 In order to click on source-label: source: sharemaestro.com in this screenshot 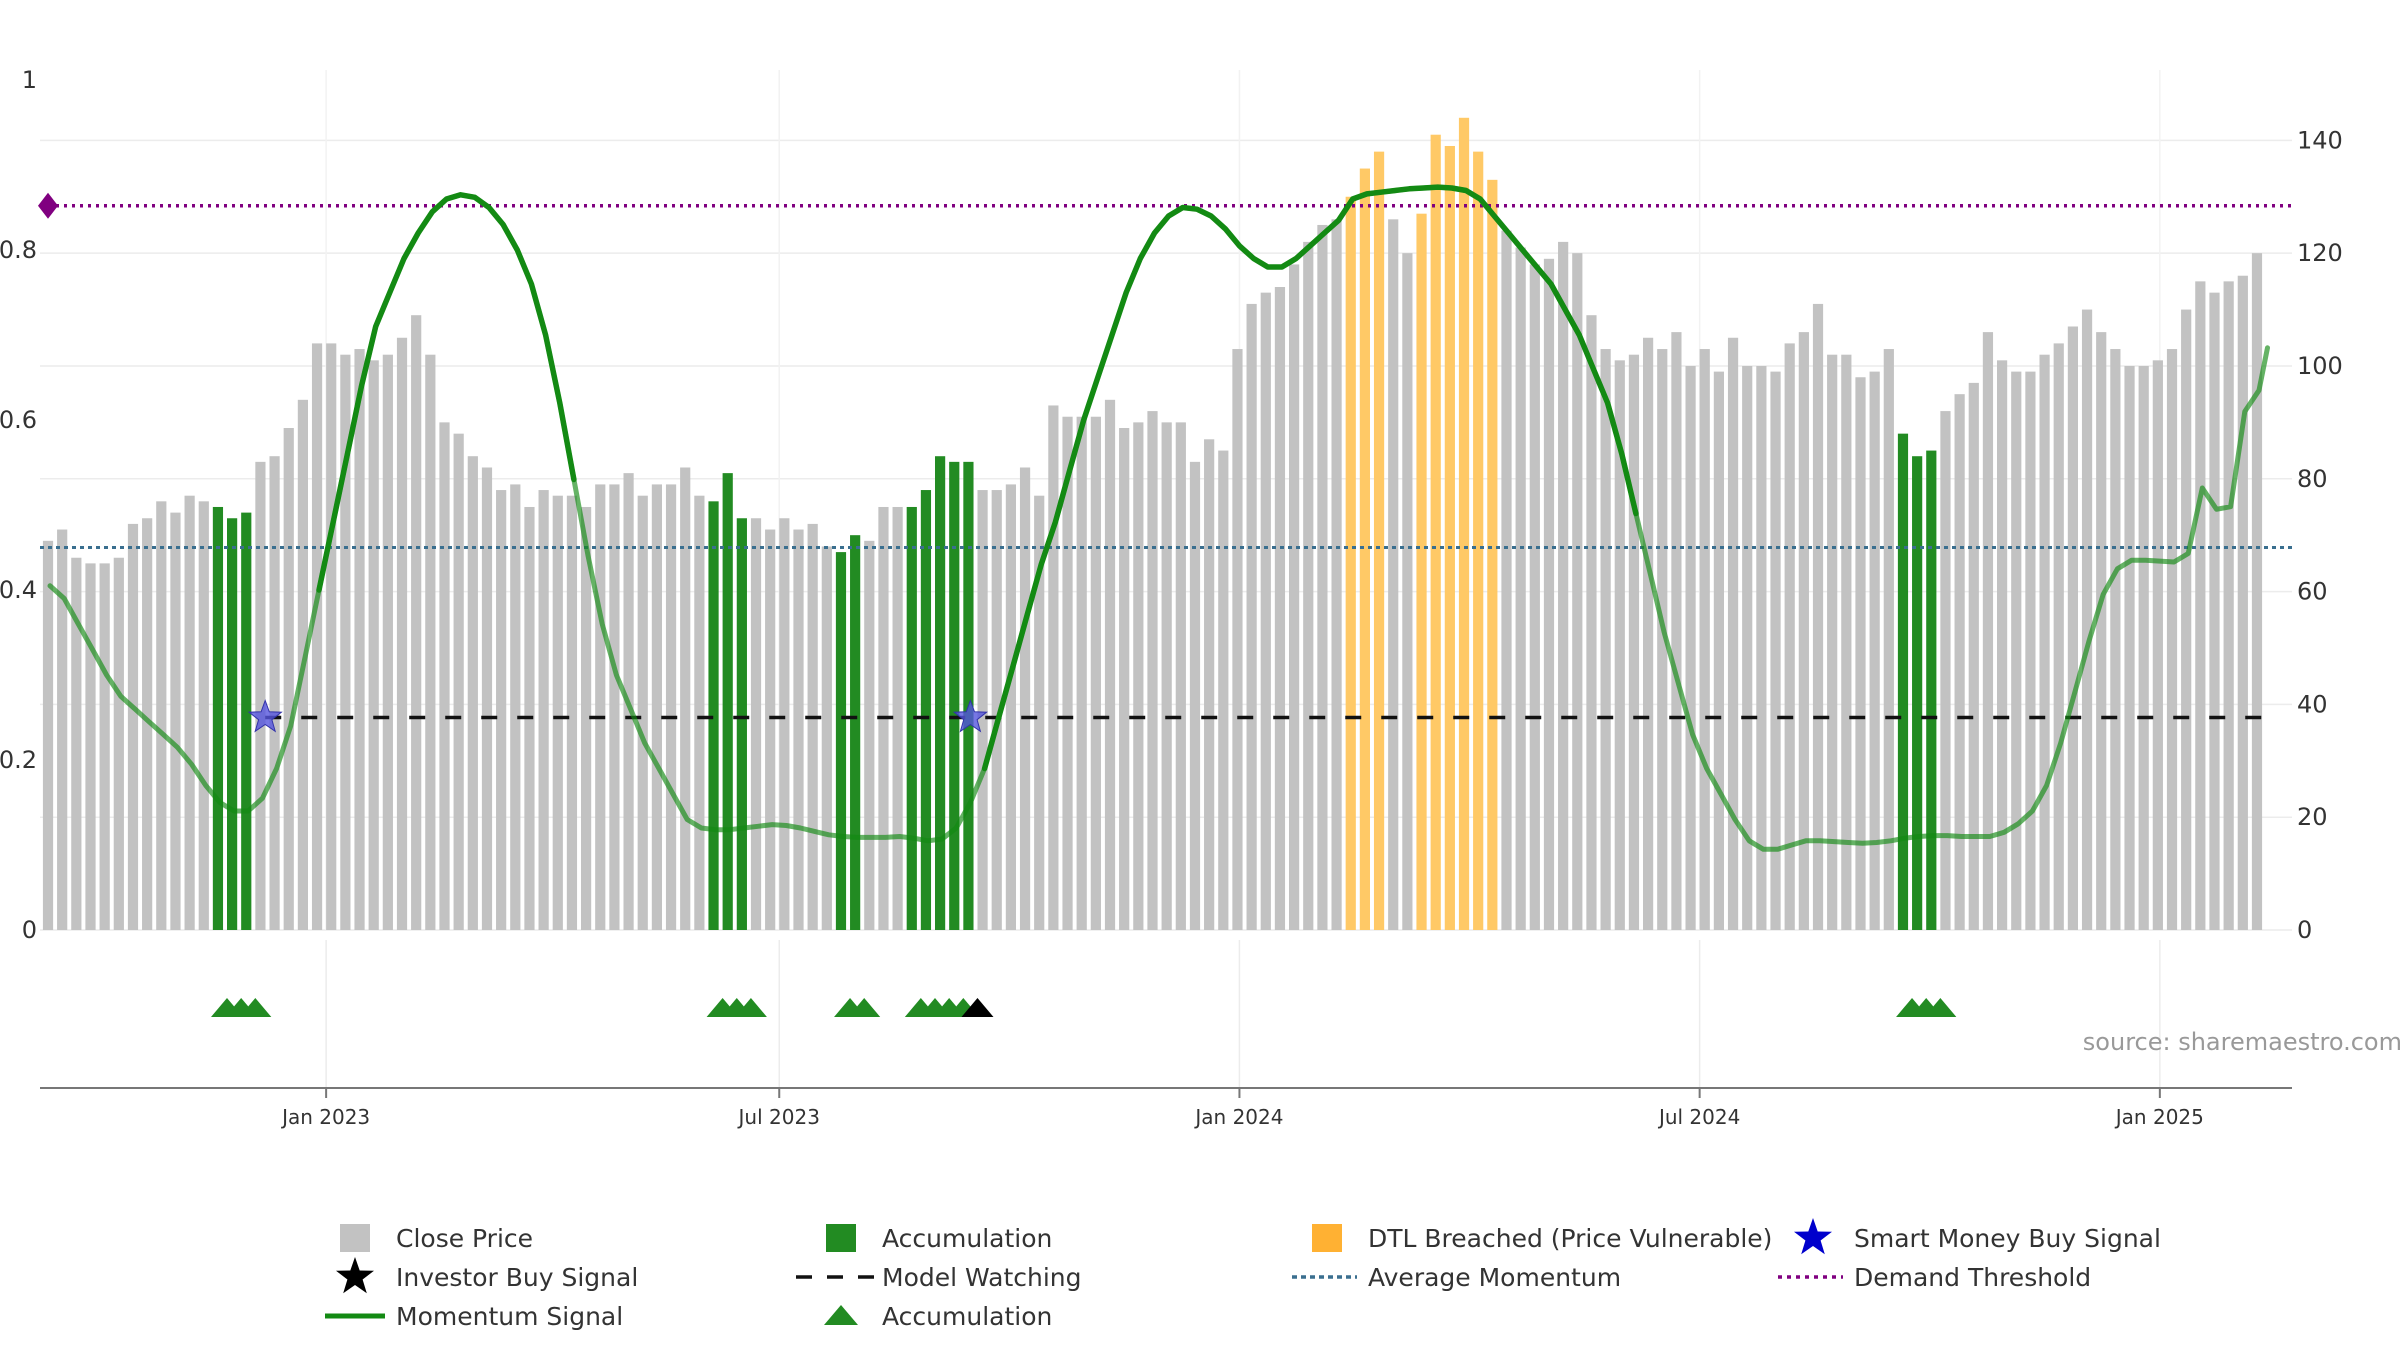, I will do `click(2241, 1042)`.